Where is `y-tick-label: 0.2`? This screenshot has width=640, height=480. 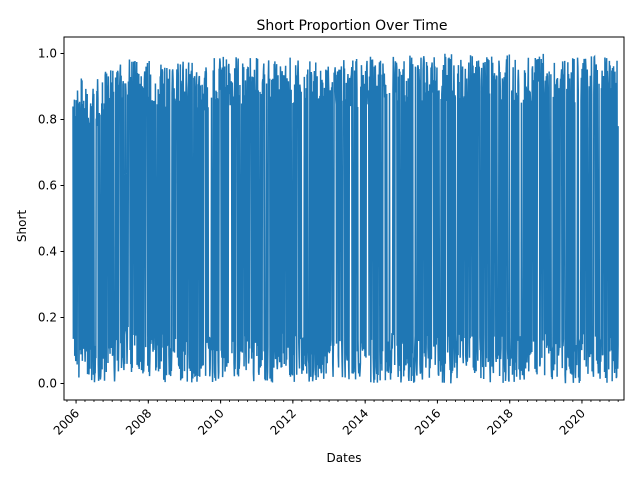
y-tick-label: 0.2 is located at coordinates (47, 318).